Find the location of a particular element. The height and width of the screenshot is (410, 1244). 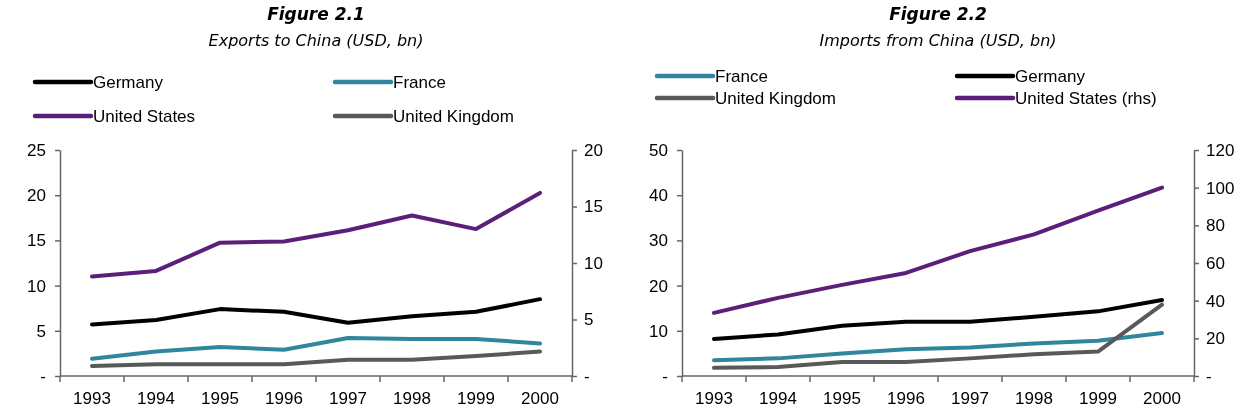

y-tick-label: 15 is located at coordinates (36, 241).